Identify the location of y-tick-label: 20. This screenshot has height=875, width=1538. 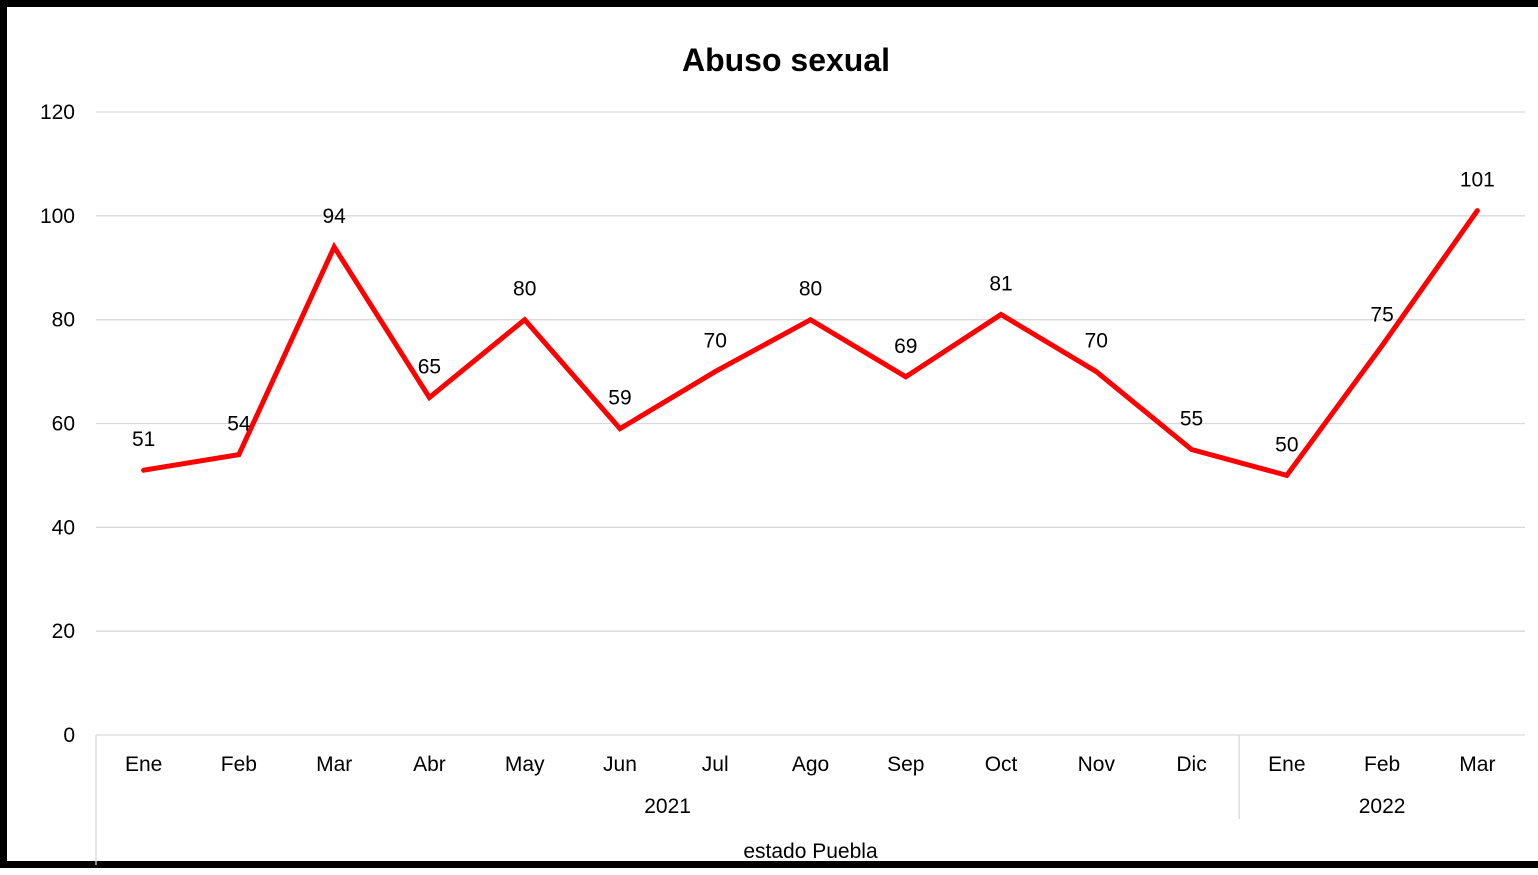
(63, 631).